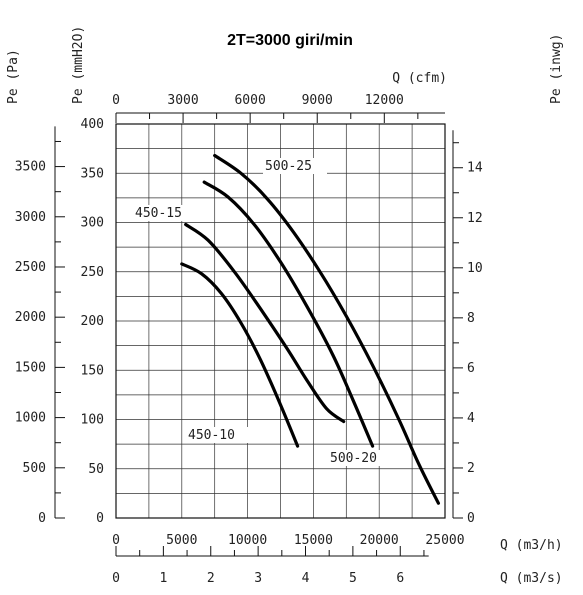  Describe the element at coordinates (116, 100) in the screenshot. I see `tick-label-cfm: 0` at that location.